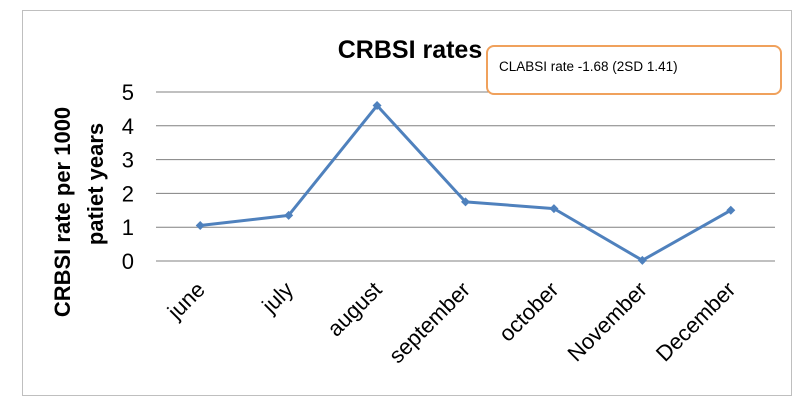 This screenshot has height=405, width=809. What do you see at coordinates (128, 261) in the screenshot?
I see `y-tick-label: 0` at bounding box center [128, 261].